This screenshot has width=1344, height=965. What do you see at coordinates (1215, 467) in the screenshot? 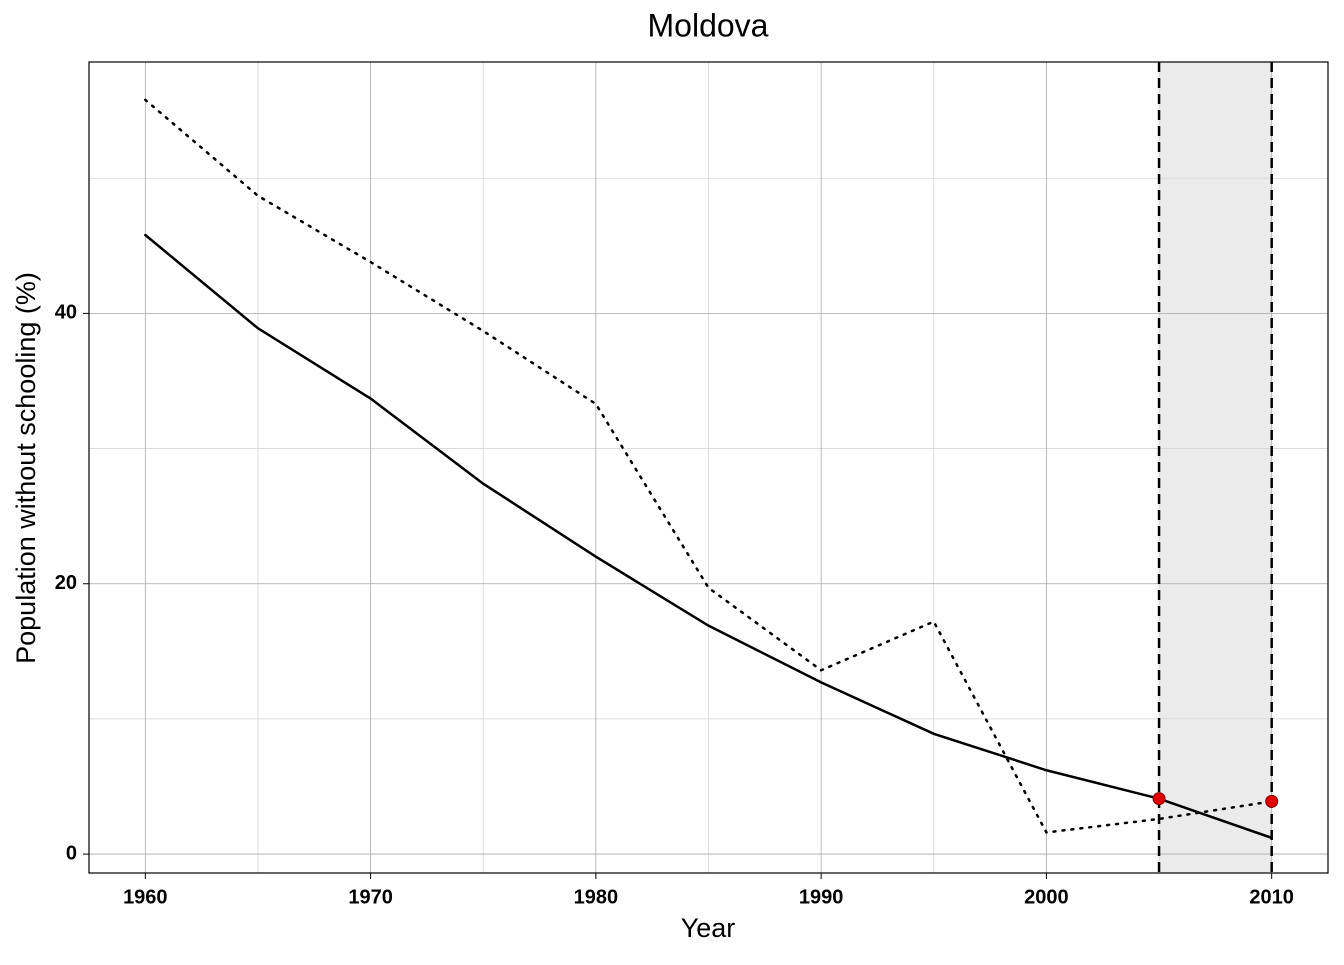
I see `highlight-band` at bounding box center [1215, 467].